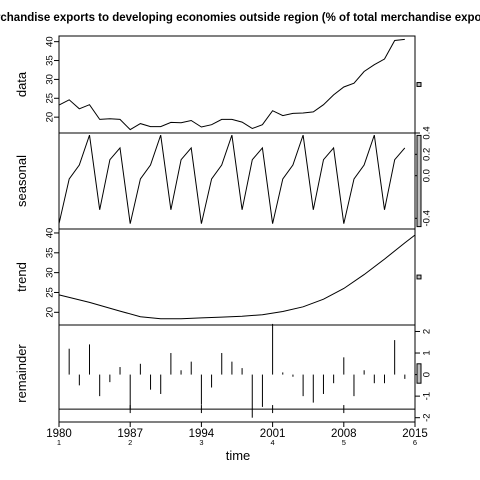 The image size is (480, 480). What do you see at coordinates (130, 434) in the screenshot?
I see `x-tick-label-1987: 1987` at bounding box center [130, 434].